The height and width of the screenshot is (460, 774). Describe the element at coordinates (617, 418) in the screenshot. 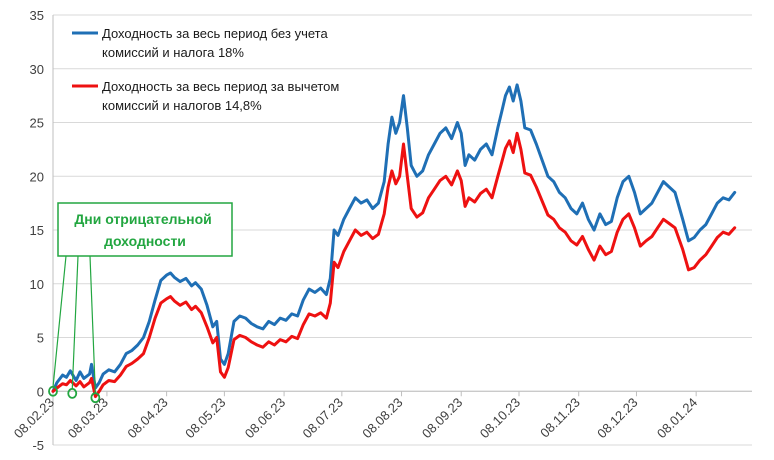

I see `x-tick-label: 08.12.23` at that location.